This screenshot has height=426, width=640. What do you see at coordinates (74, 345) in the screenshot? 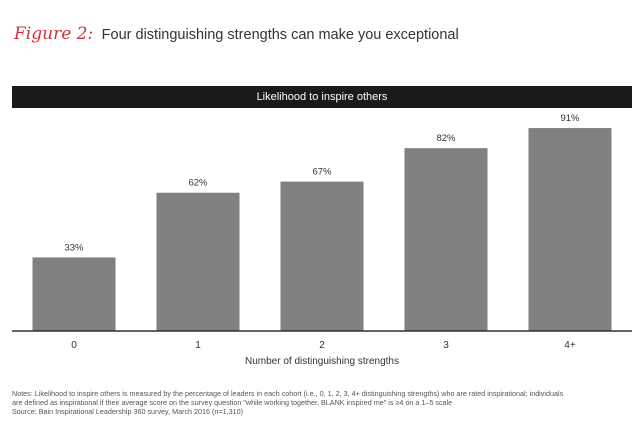
I see `tick-label-0: 0` at bounding box center [74, 345].